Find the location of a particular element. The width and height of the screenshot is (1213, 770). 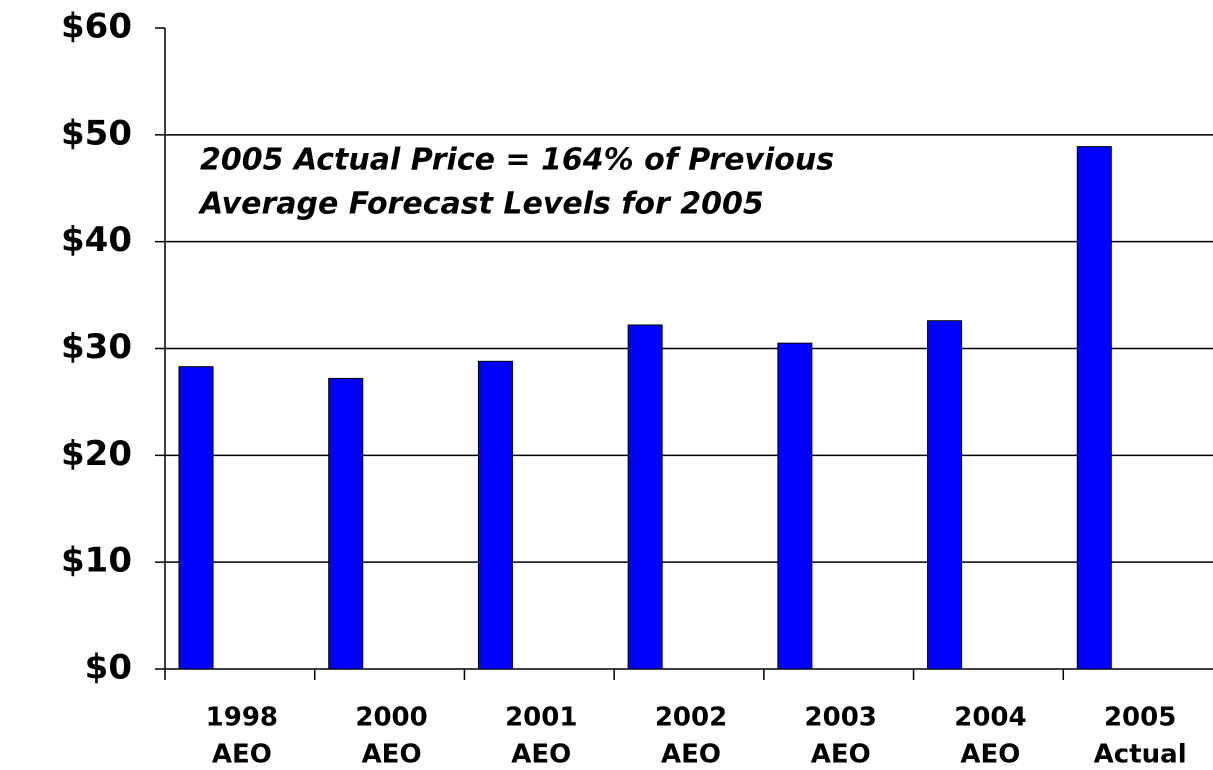

annotation: 2005 Actual Price = 164% of Previous is located at coordinates (517, 160).